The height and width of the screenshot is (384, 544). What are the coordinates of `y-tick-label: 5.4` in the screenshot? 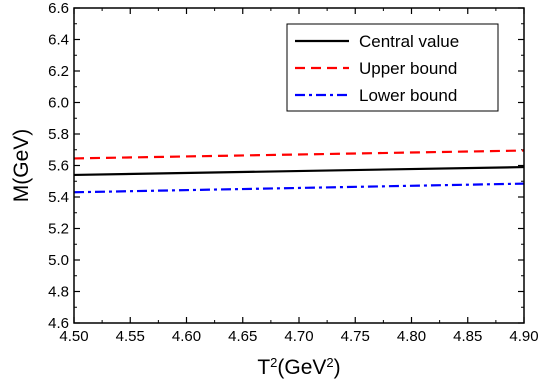 It's located at (58, 197).